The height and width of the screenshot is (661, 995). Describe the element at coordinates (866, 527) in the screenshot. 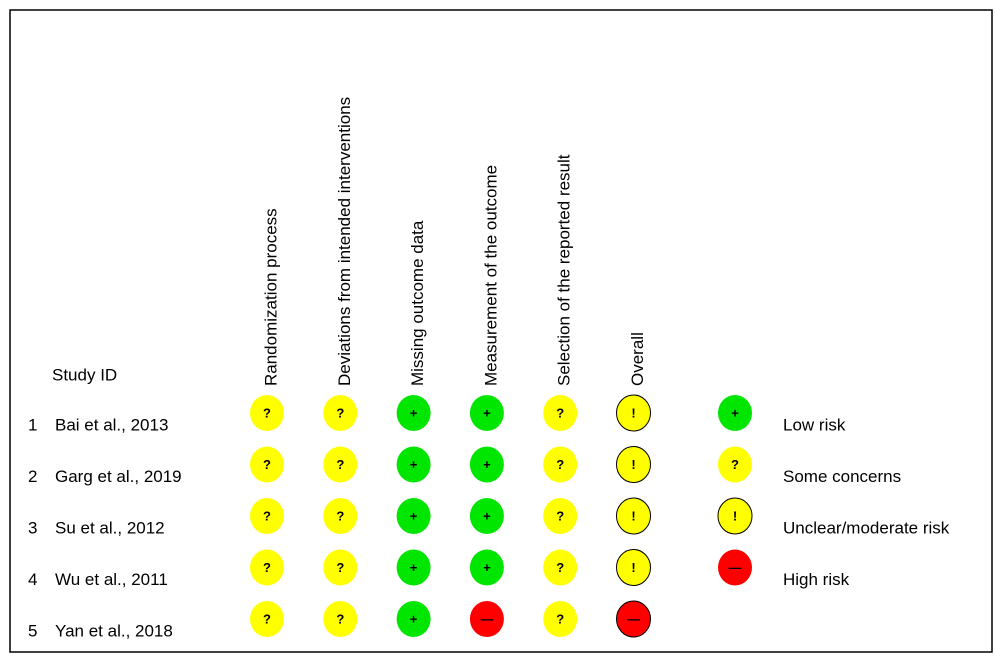

I see `legend-label: Unclear/moderate risk` at that location.